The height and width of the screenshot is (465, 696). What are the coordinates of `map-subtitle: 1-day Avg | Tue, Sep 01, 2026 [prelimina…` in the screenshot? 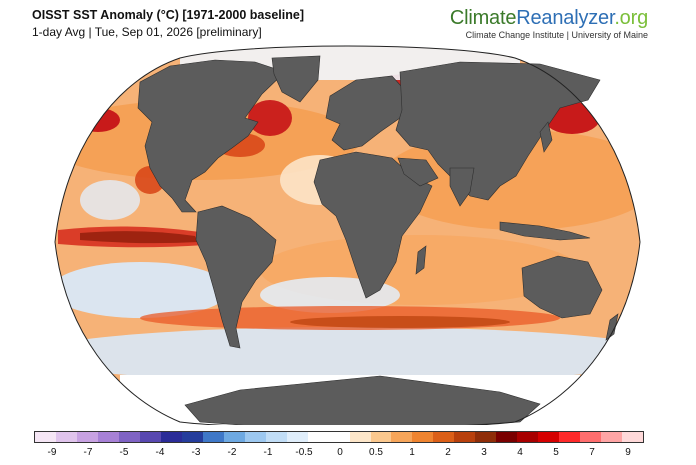 It's located at (147, 32).